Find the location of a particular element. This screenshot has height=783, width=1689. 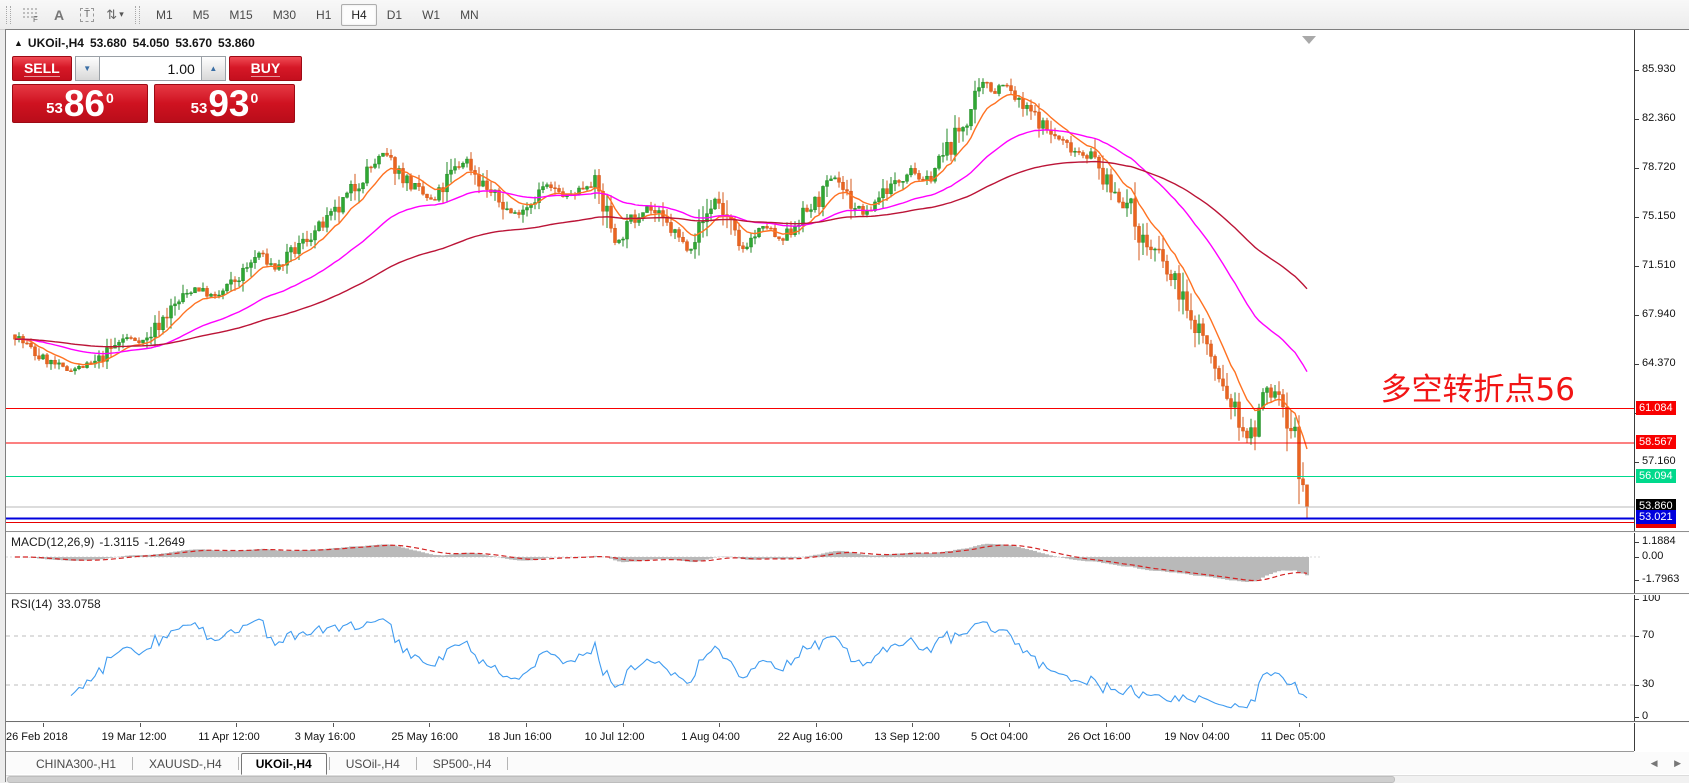

ask-quote-panel: 53 93 0 is located at coordinates (224, 103).